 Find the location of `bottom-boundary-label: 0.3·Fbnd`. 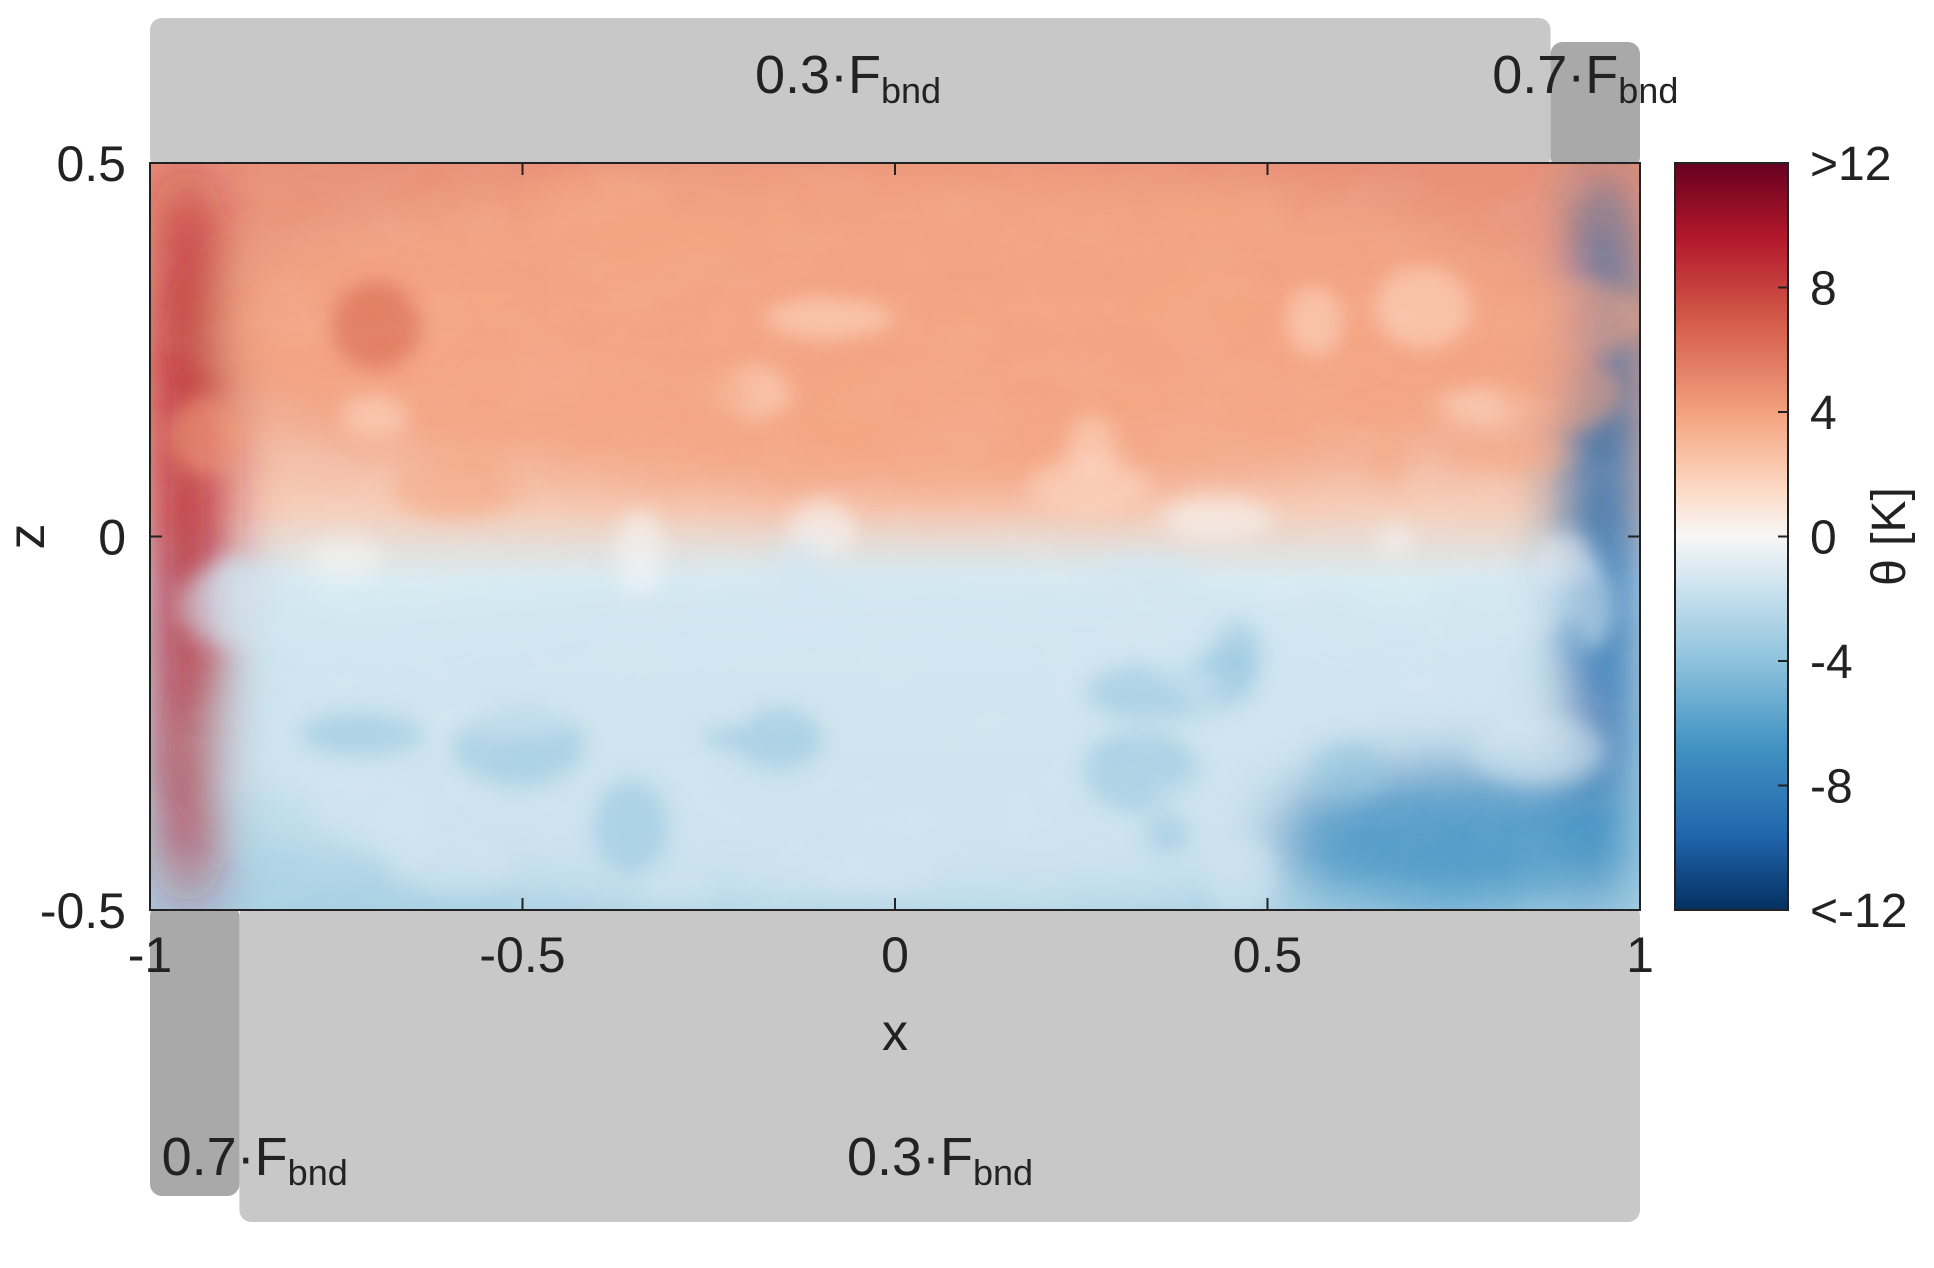

bottom-boundary-label: 0.3·Fbnd is located at coordinates (940, 1160).